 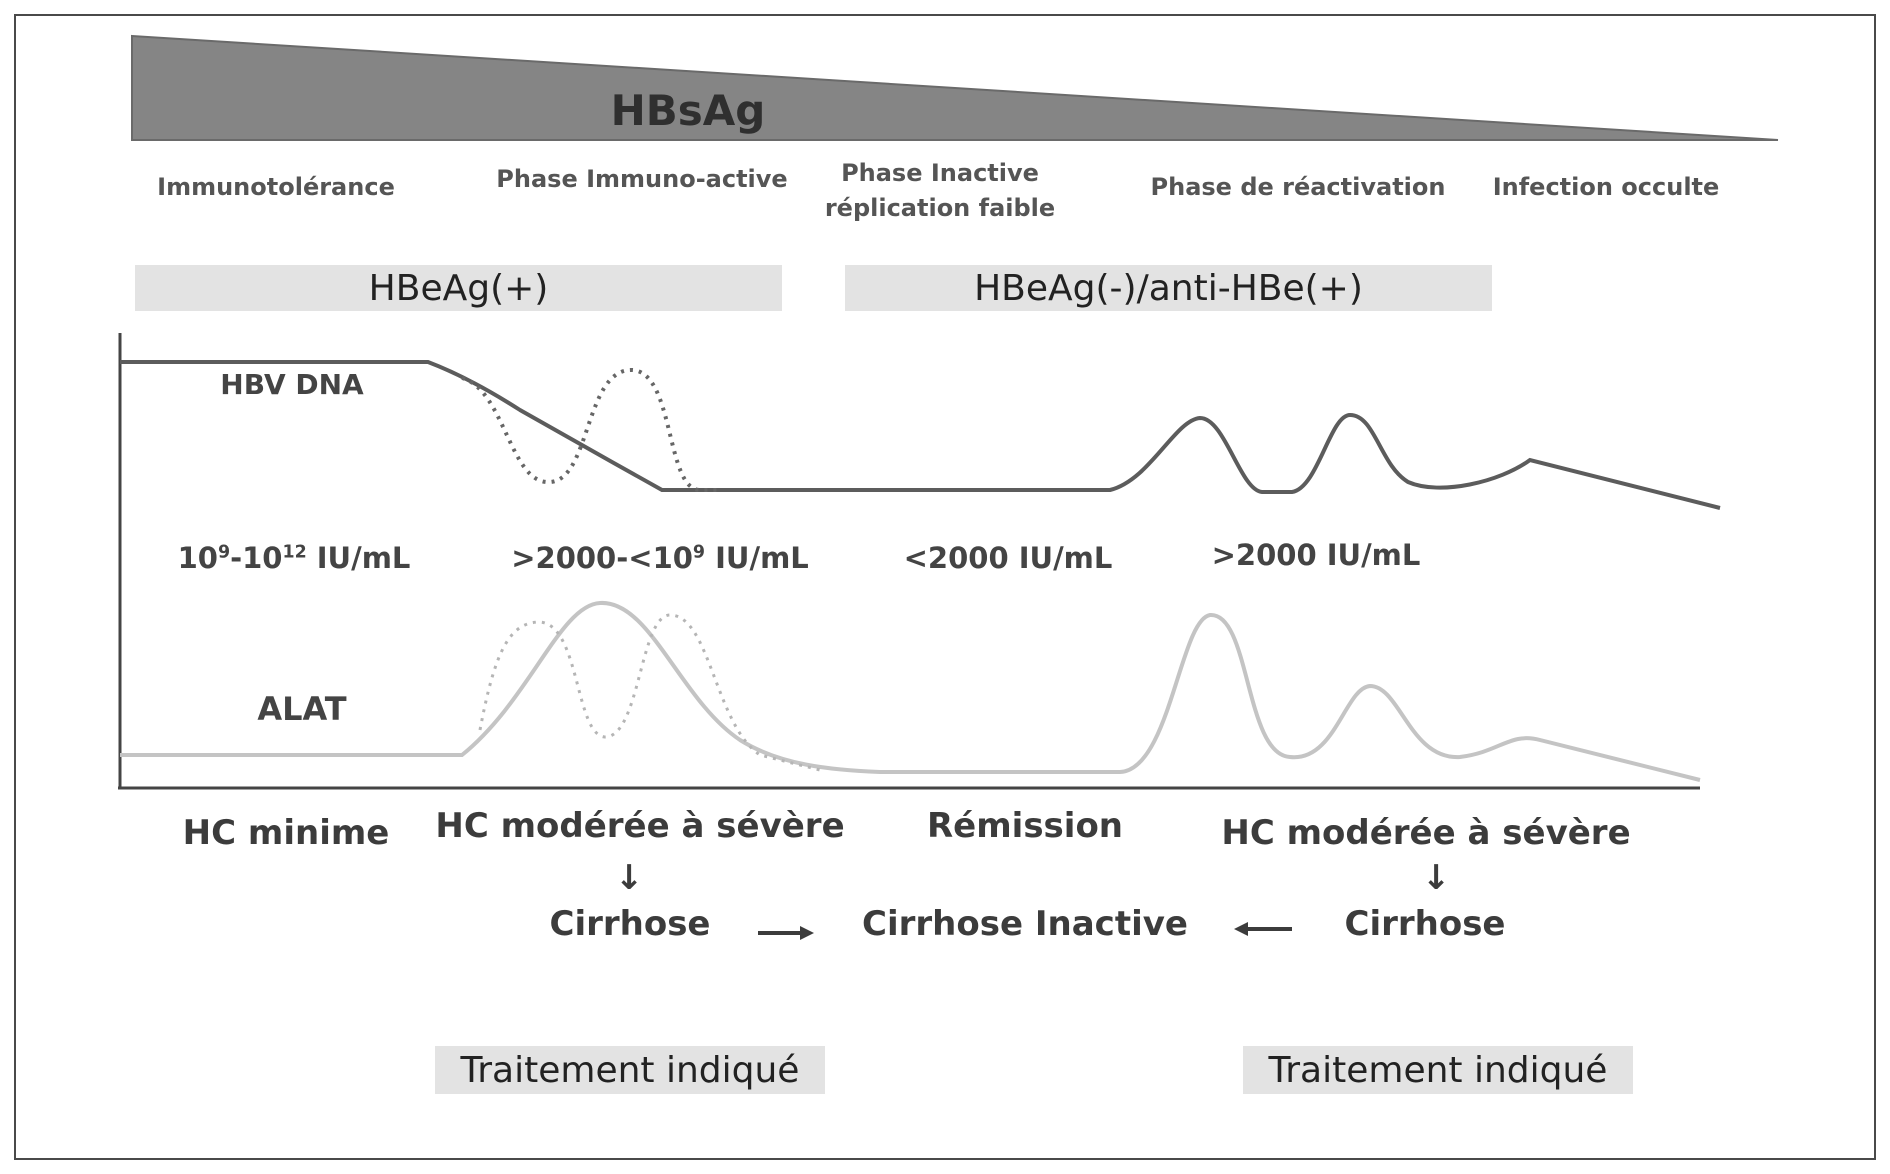 What do you see at coordinates (590, 429) in the screenshot?
I see `hbv-dna-dotted-curve` at bounding box center [590, 429].